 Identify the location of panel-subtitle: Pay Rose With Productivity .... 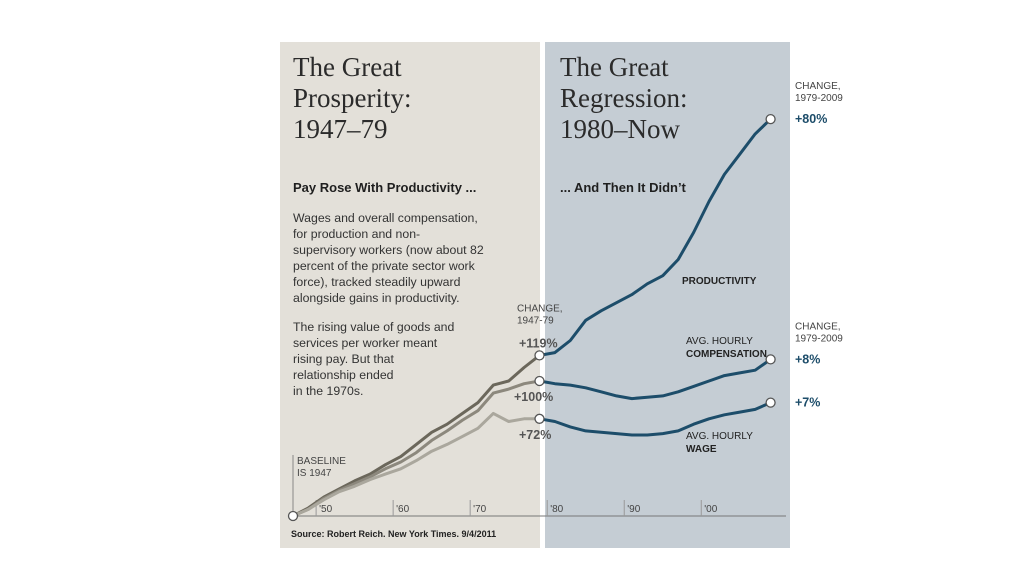
(384, 187).